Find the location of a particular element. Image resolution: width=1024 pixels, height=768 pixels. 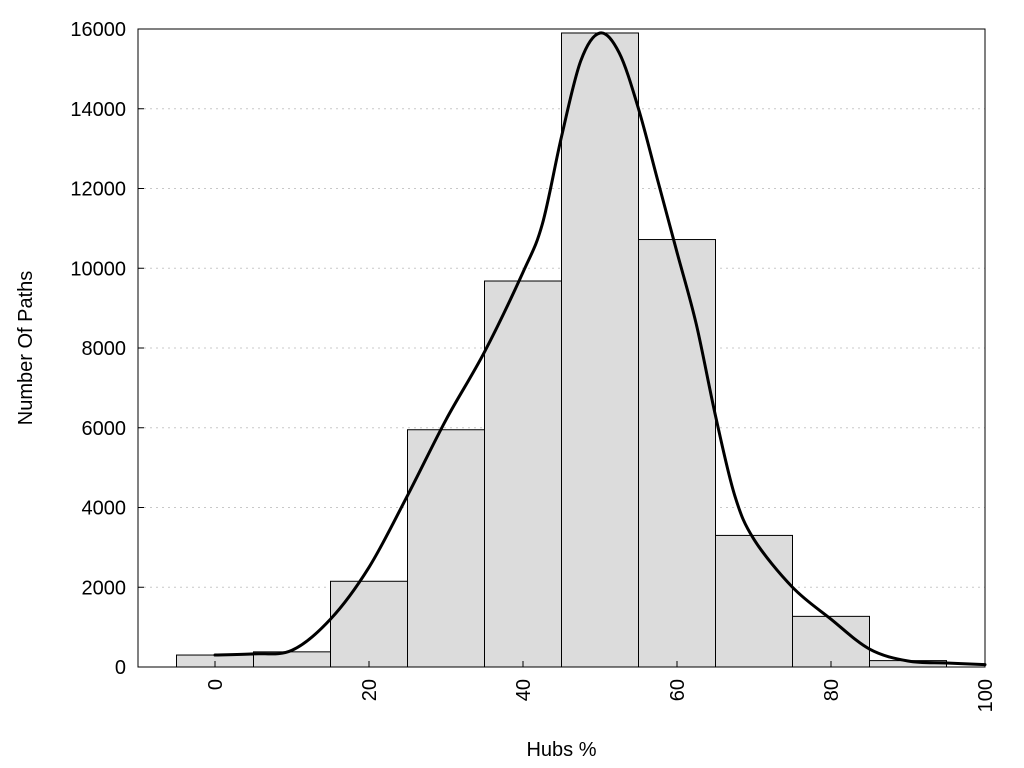

y-tick-label: 14000 is located at coordinates (98, 110).